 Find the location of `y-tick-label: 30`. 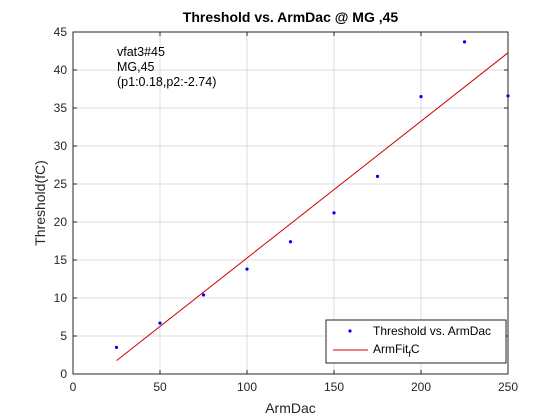

y-tick-label: 30 is located at coordinates (61, 146).